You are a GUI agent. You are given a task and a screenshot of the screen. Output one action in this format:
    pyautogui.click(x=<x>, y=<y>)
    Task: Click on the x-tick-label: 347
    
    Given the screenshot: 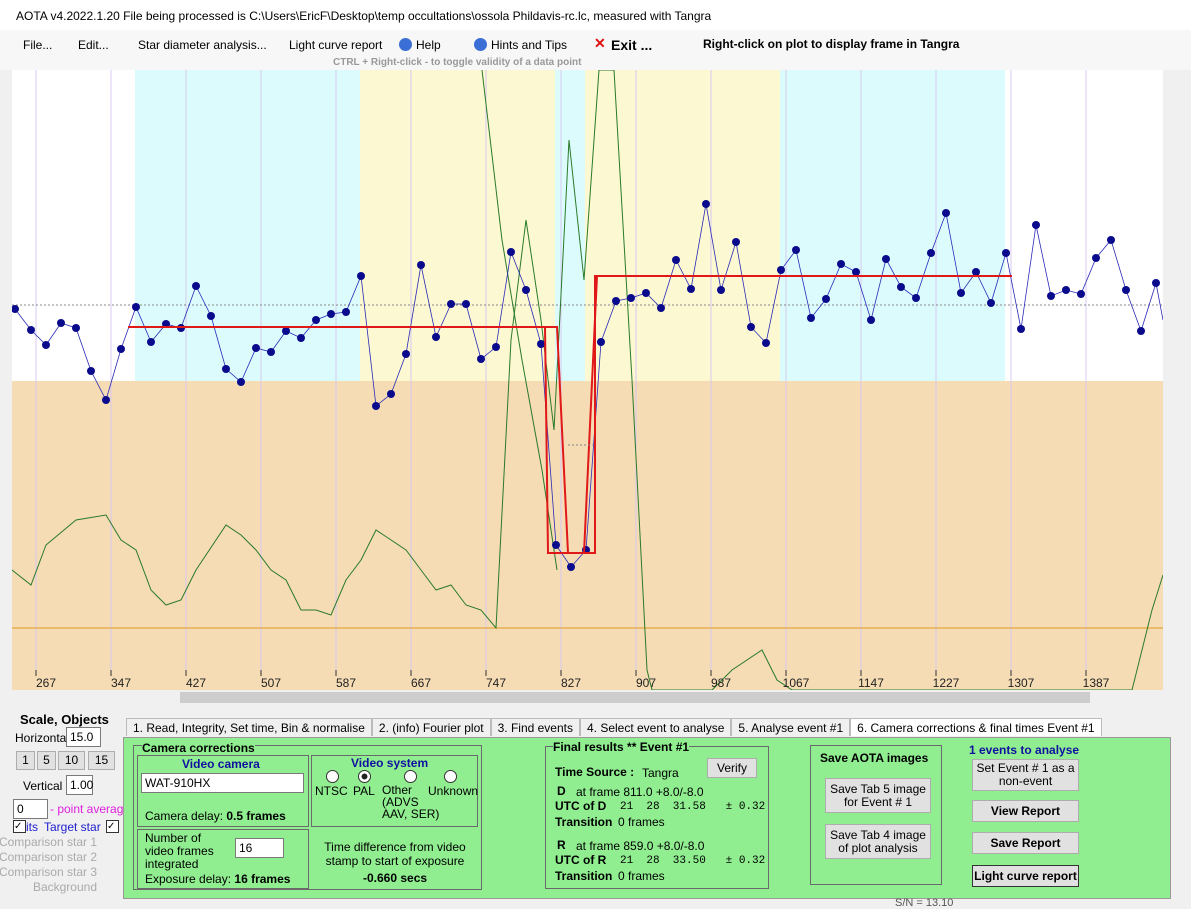 What is the action you would take?
    pyautogui.click(x=121, y=683)
    